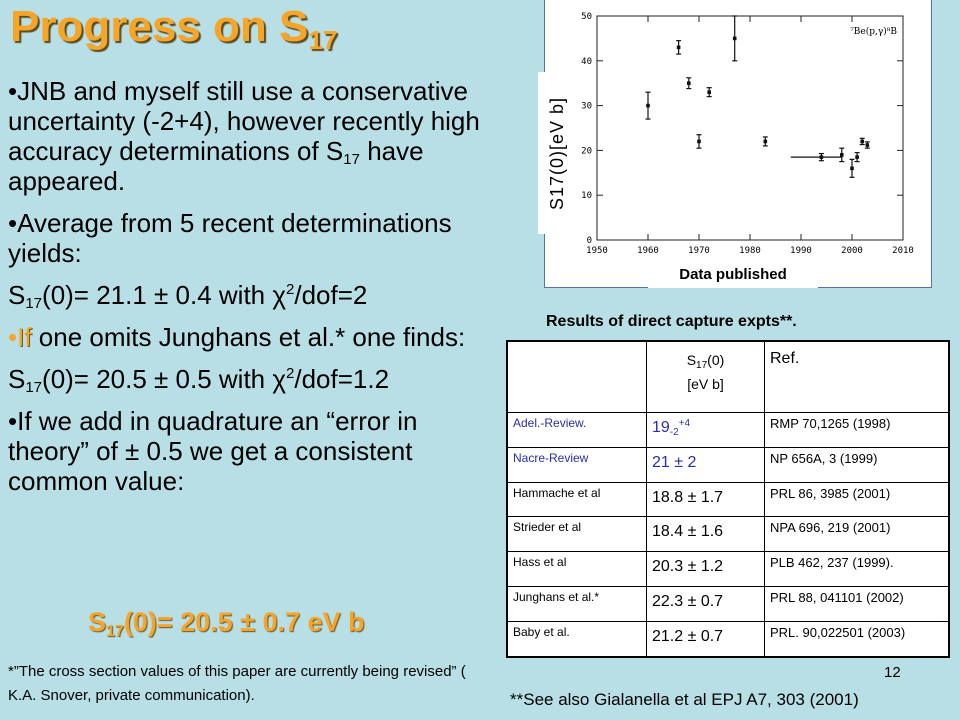 The height and width of the screenshot is (720, 960). What do you see at coordinates (857, 499) in the screenshot?
I see `row-ref: PRL 86, 3985 (2001)` at bounding box center [857, 499].